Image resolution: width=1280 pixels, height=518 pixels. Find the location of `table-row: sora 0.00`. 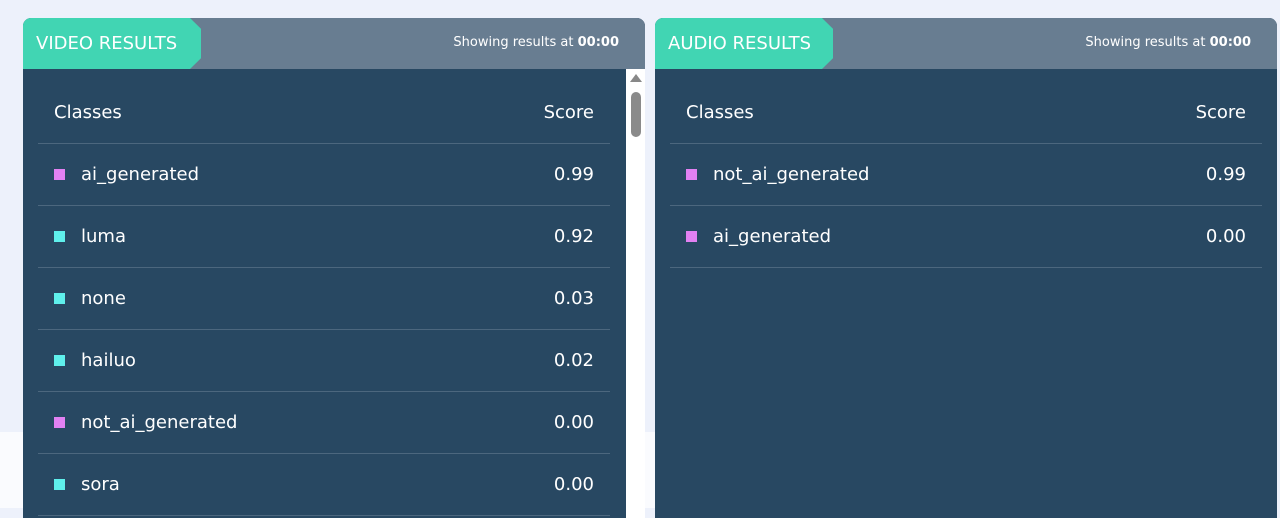

table-row: sora 0.00 is located at coordinates (324, 485).